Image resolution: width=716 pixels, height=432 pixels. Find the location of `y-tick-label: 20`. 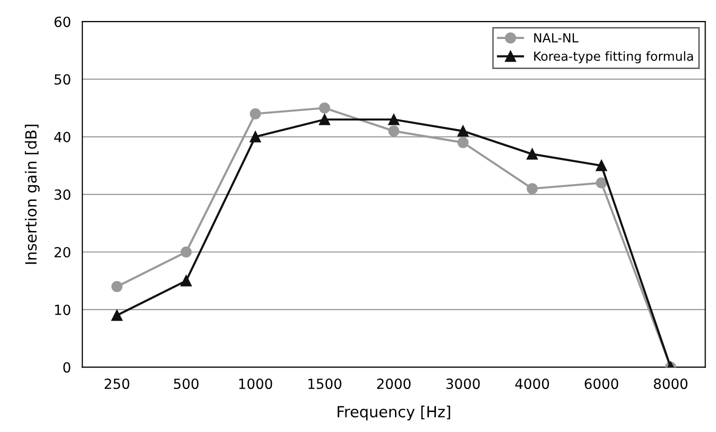

y-tick-label: 20 is located at coordinates (62, 252).